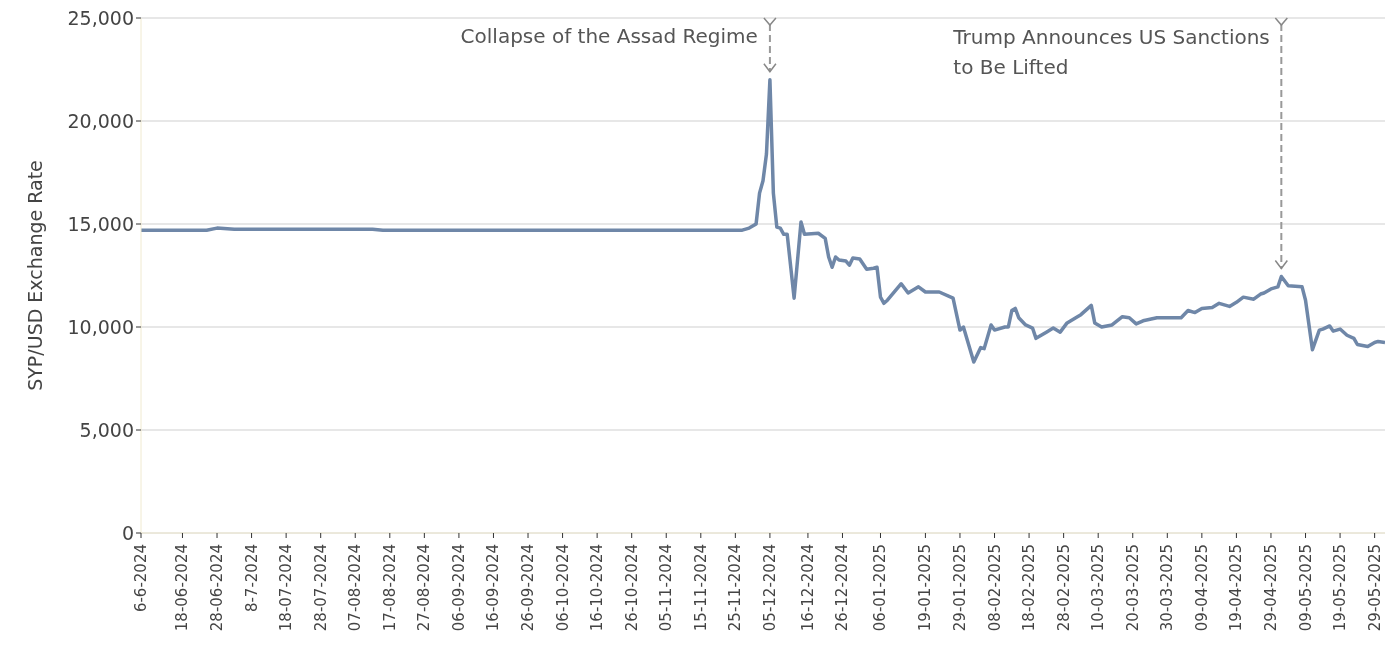 The image size is (1388, 648). I want to click on y-tick-label: 25,000, so click(100, 17).